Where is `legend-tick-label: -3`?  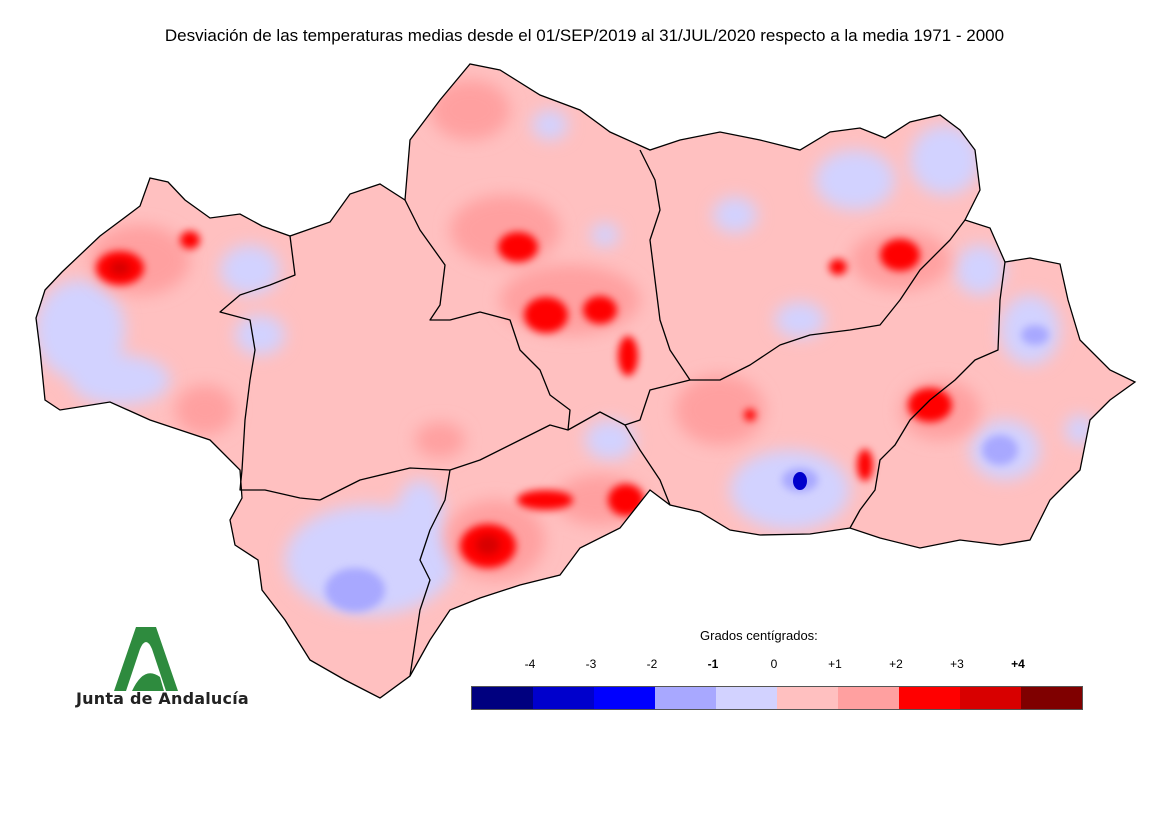
legend-tick-label: -3 is located at coordinates (591, 664).